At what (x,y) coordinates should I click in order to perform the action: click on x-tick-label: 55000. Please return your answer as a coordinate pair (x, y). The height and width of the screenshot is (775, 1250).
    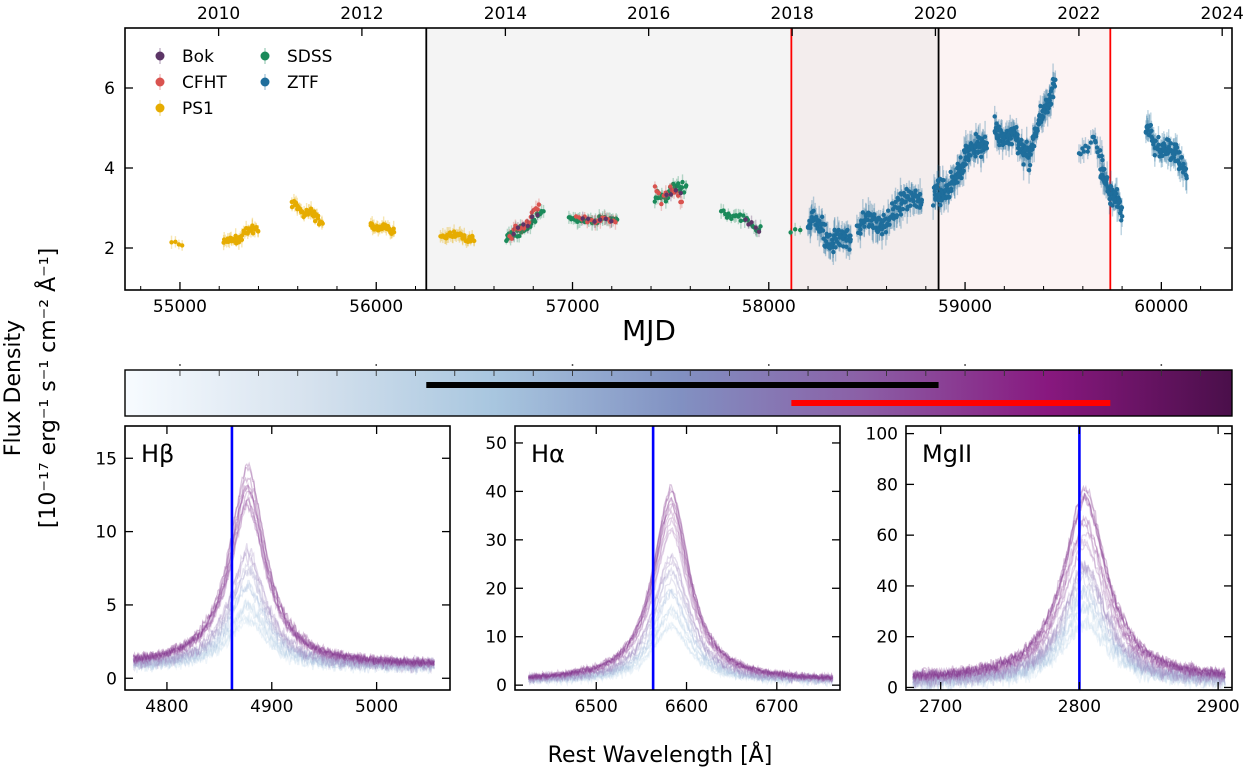
    Looking at the image, I should click on (180, 307).